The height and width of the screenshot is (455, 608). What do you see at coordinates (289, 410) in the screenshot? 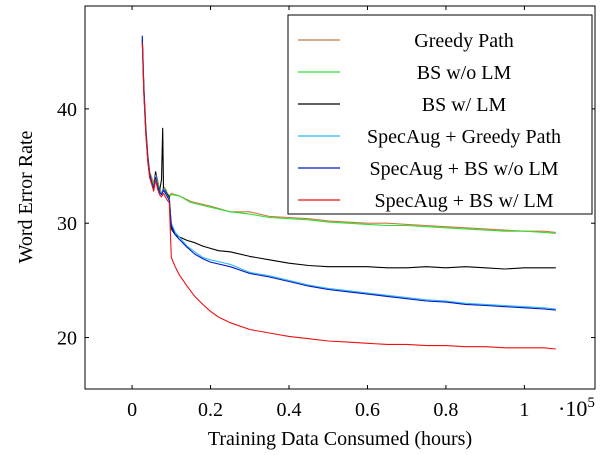
I see `x-tick-label: 0.4` at bounding box center [289, 410].